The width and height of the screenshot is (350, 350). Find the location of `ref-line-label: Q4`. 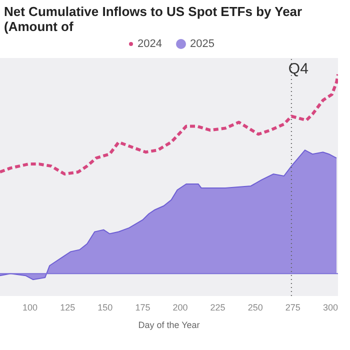

ref-line-label: Q4 is located at coordinates (298, 69).